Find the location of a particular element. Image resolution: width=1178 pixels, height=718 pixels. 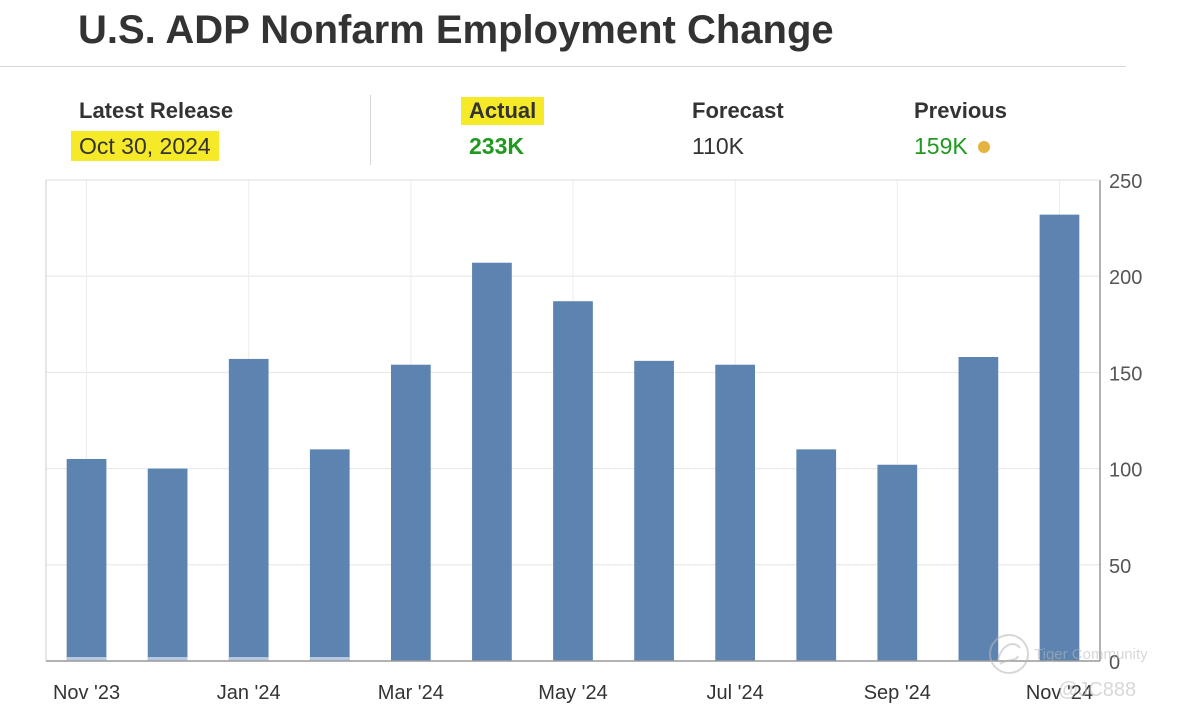

watermark: Tiger Community @JC888 is located at coordinates (1068, 667).